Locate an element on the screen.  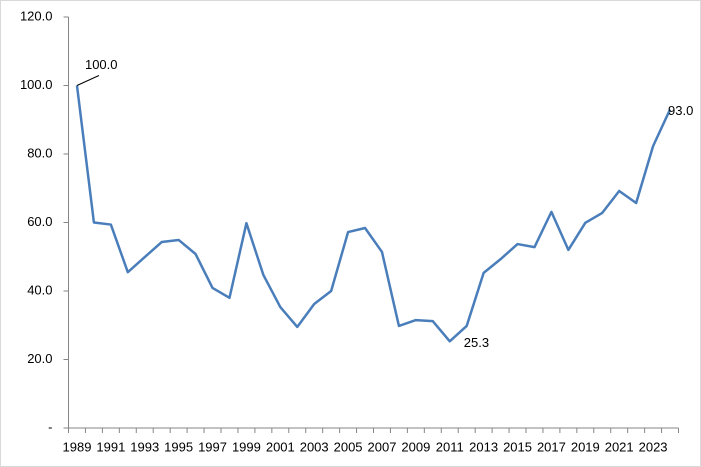
y-tick-label: 100.0 is located at coordinates (36, 84).